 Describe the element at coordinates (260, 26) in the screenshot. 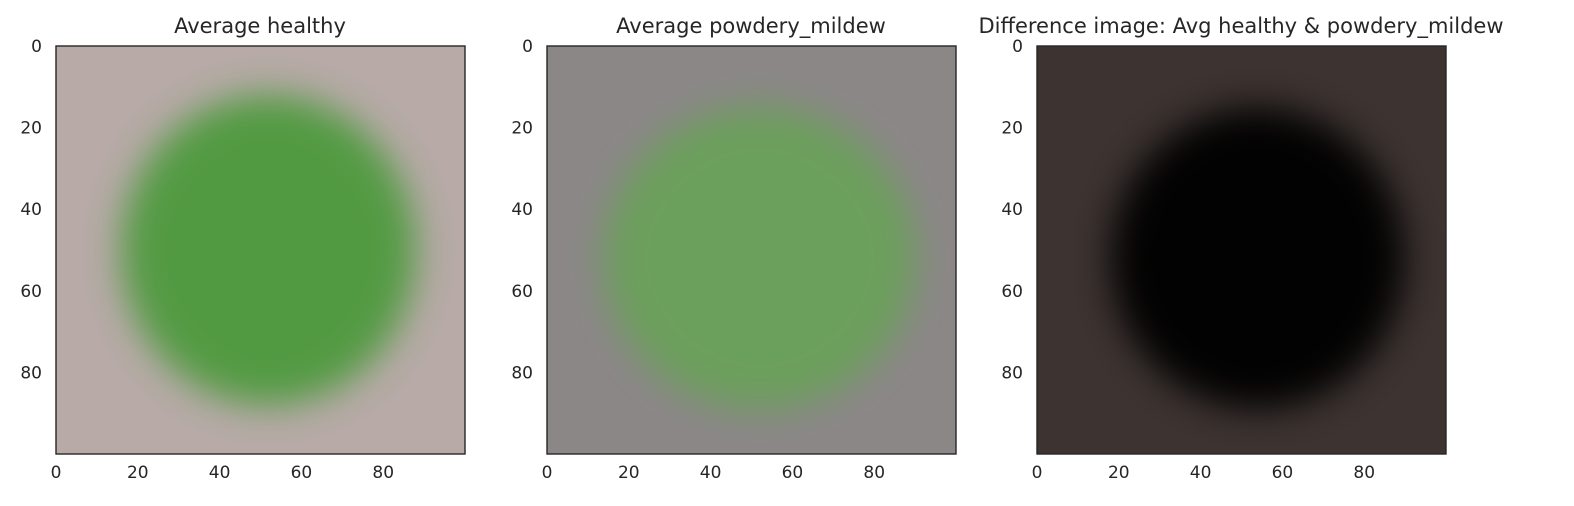

I see `panel-title: Average healthy` at that location.